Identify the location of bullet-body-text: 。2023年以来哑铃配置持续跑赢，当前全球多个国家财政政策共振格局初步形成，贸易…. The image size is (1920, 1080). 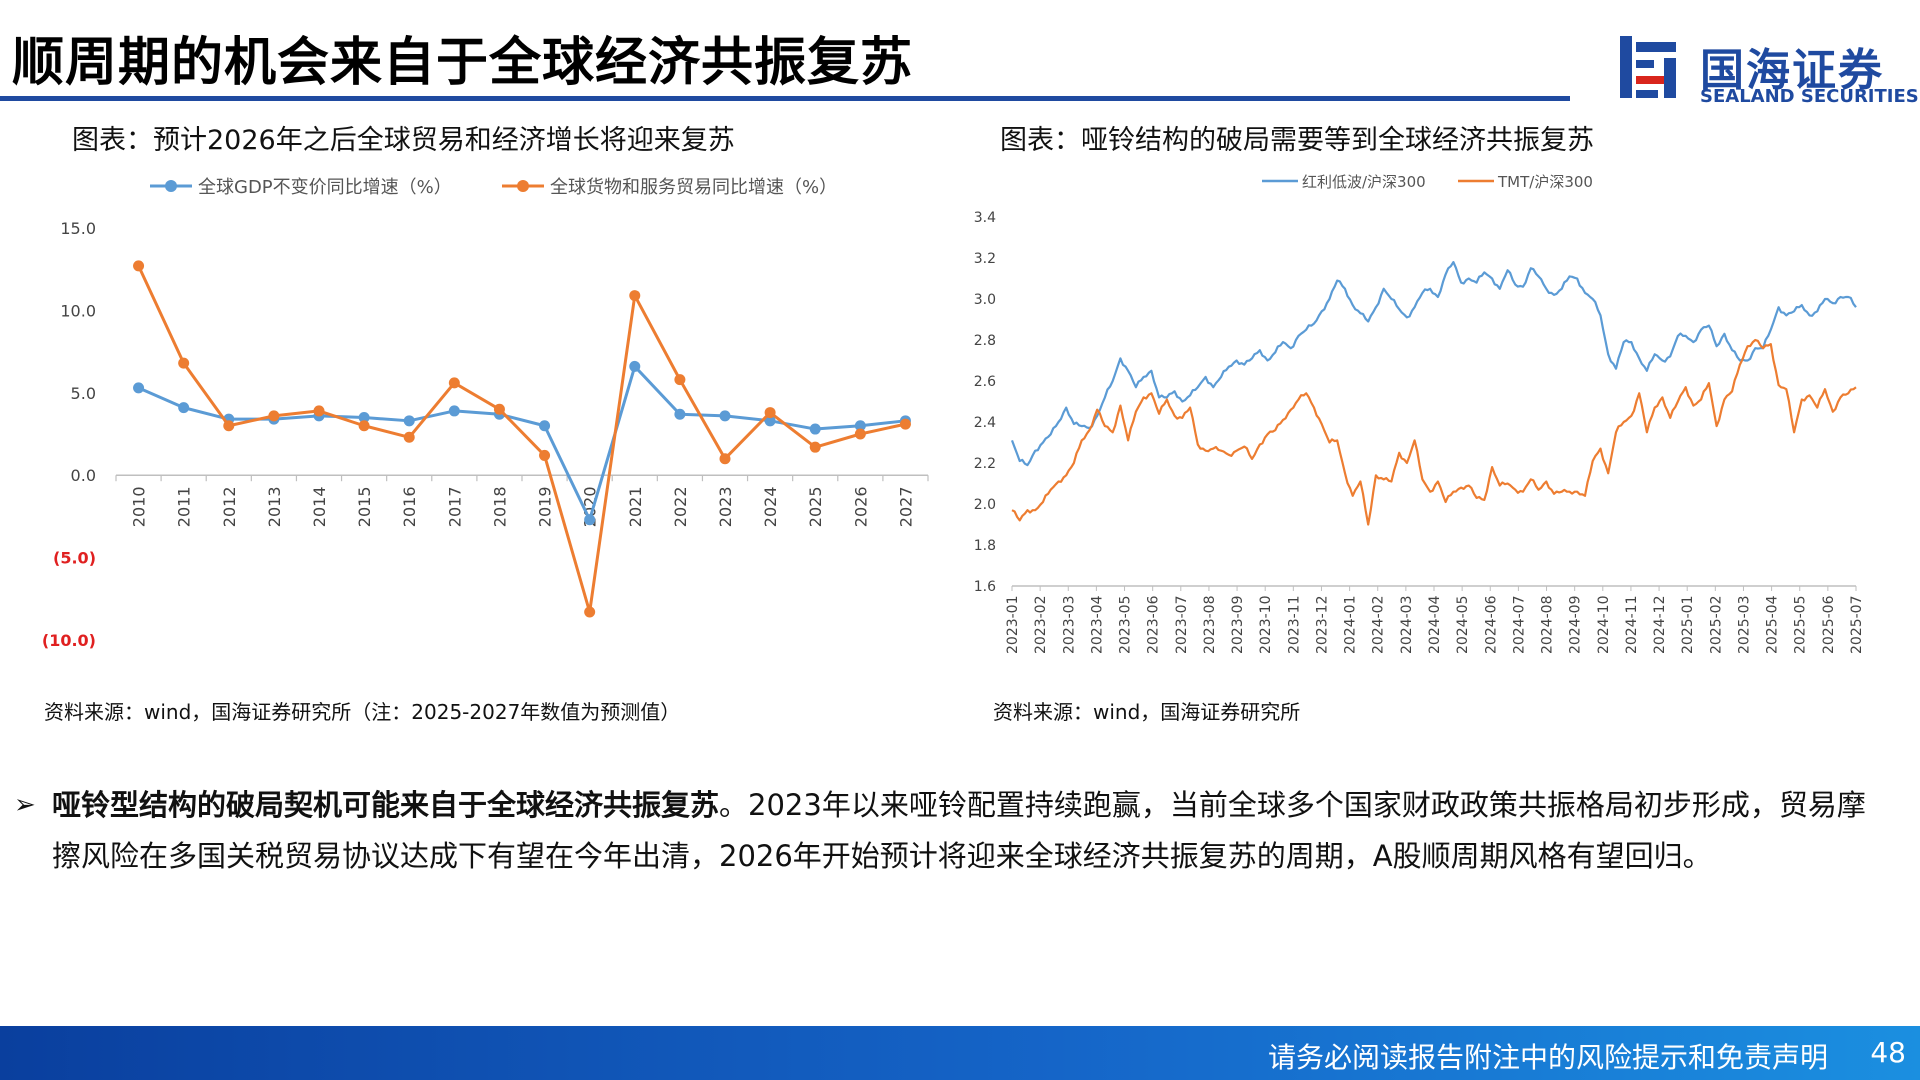
(959, 830).